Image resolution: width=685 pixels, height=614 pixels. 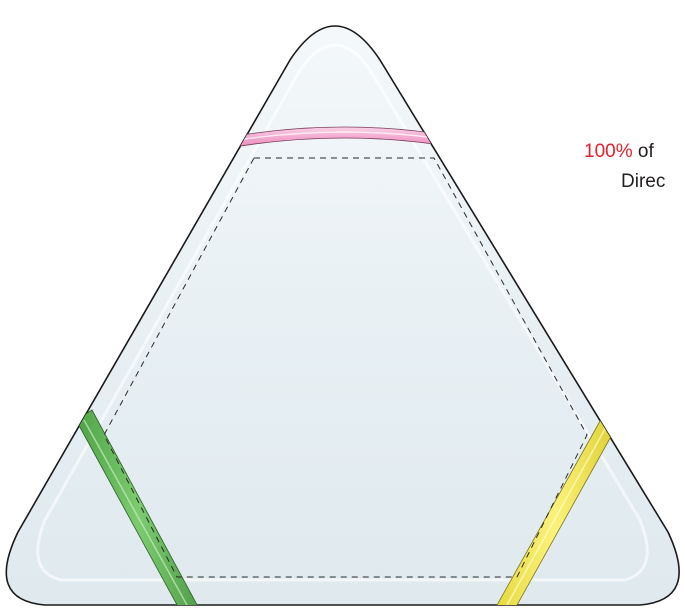 I want to click on note-line-1-rest: of, so click(x=644, y=151).